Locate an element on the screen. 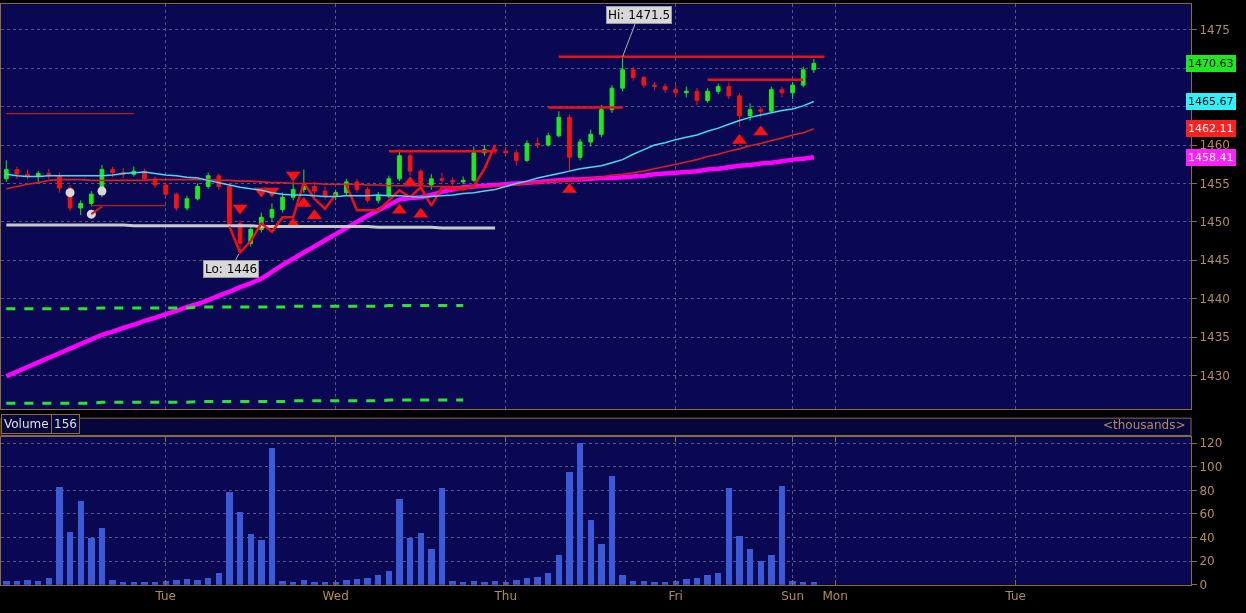 The image size is (1246, 613). y-tick-label: 1435 is located at coordinates (1214, 337).